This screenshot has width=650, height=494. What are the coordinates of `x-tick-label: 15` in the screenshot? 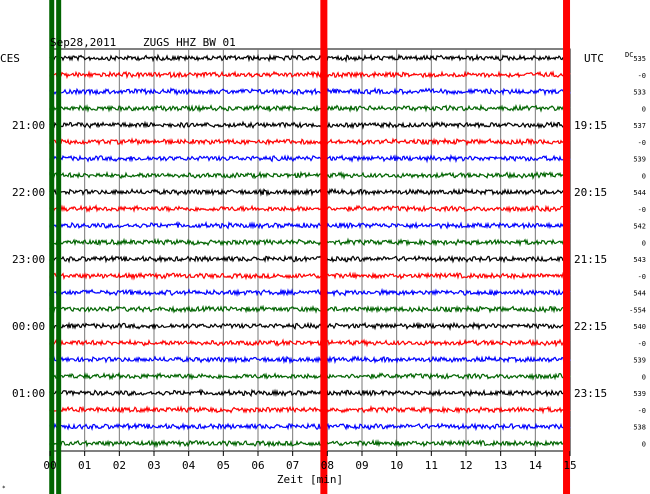 It's located at (569, 465).